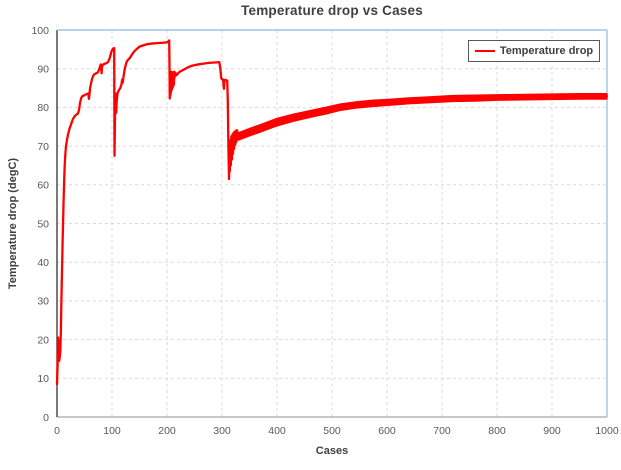  Describe the element at coordinates (43, 186) in the screenshot. I see `y-tick-label: 60` at that location.